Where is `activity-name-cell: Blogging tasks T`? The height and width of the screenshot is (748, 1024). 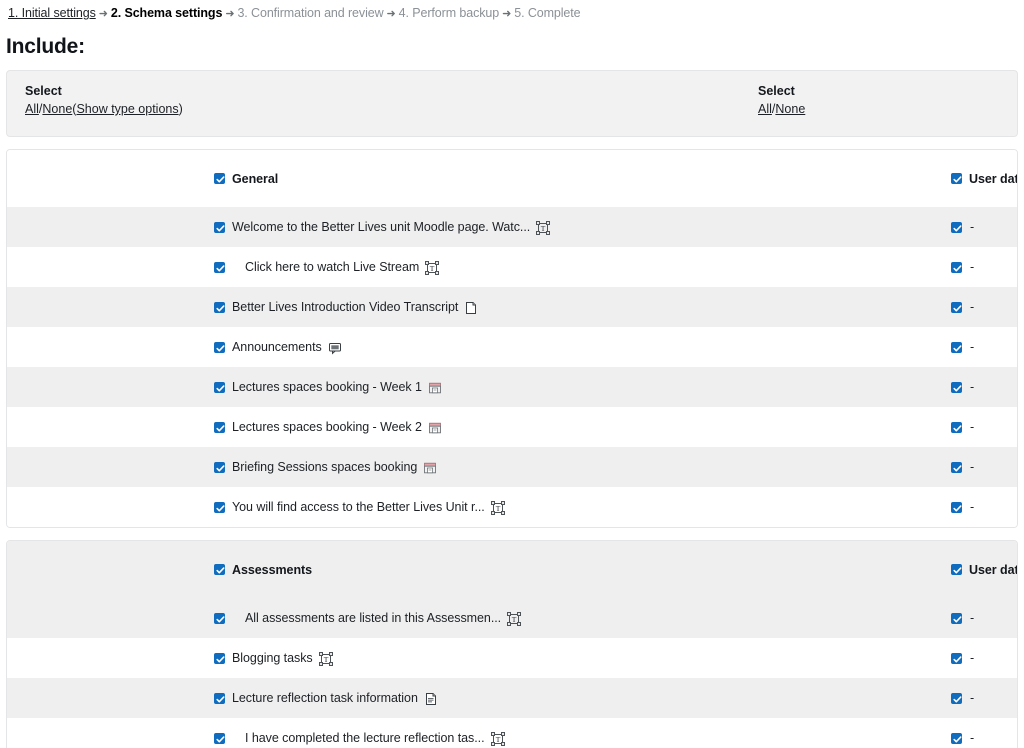 activity-name-cell: Blogging tasks T is located at coordinates (273, 658).